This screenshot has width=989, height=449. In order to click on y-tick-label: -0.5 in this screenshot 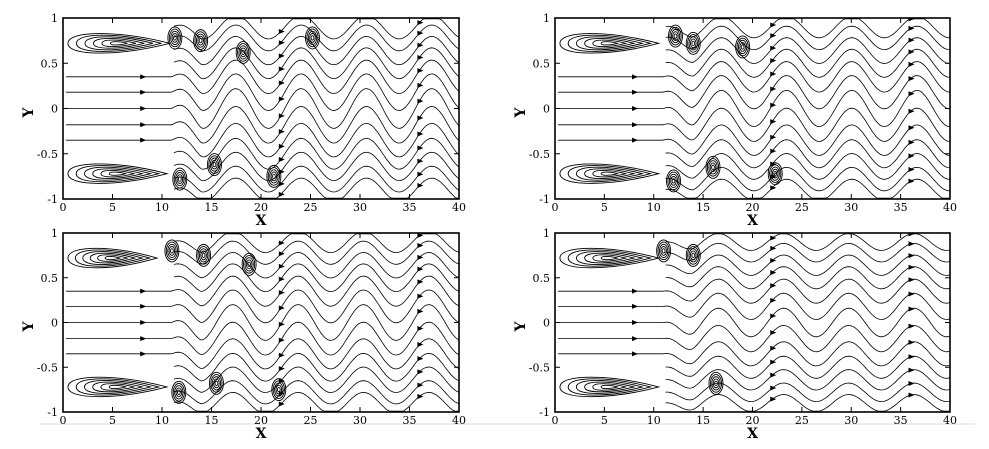, I will do `click(47, 154)`.